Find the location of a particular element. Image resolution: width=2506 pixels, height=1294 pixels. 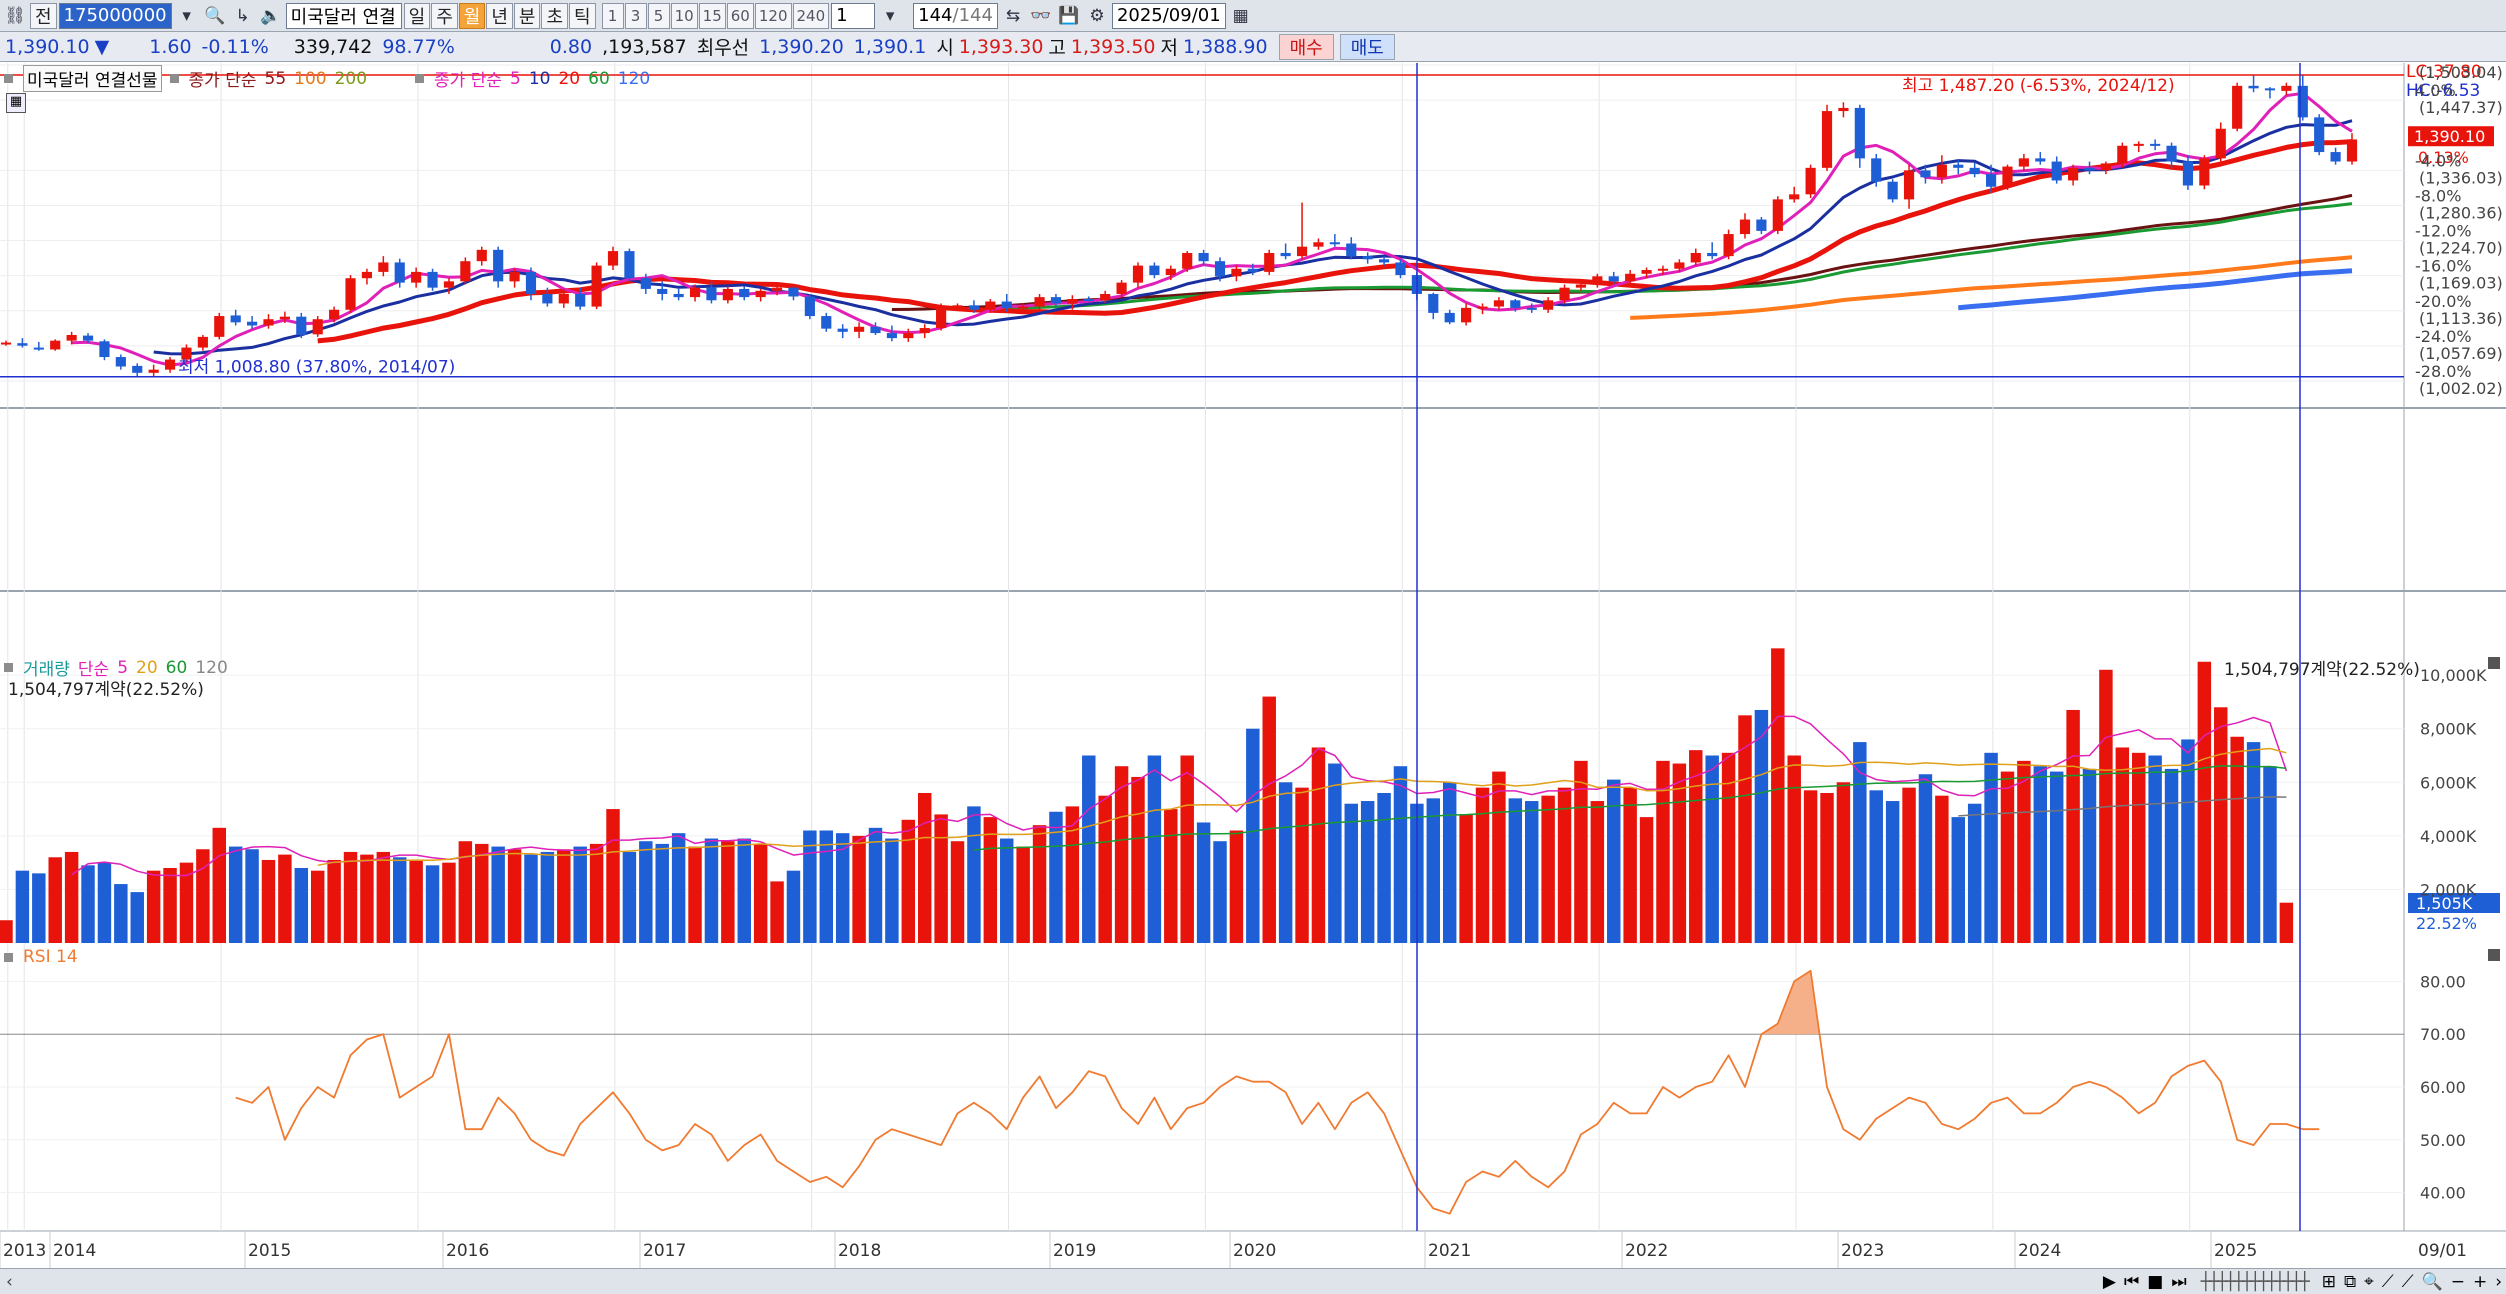

play-icon: ▶ is located at coordinates (2109, 1281).